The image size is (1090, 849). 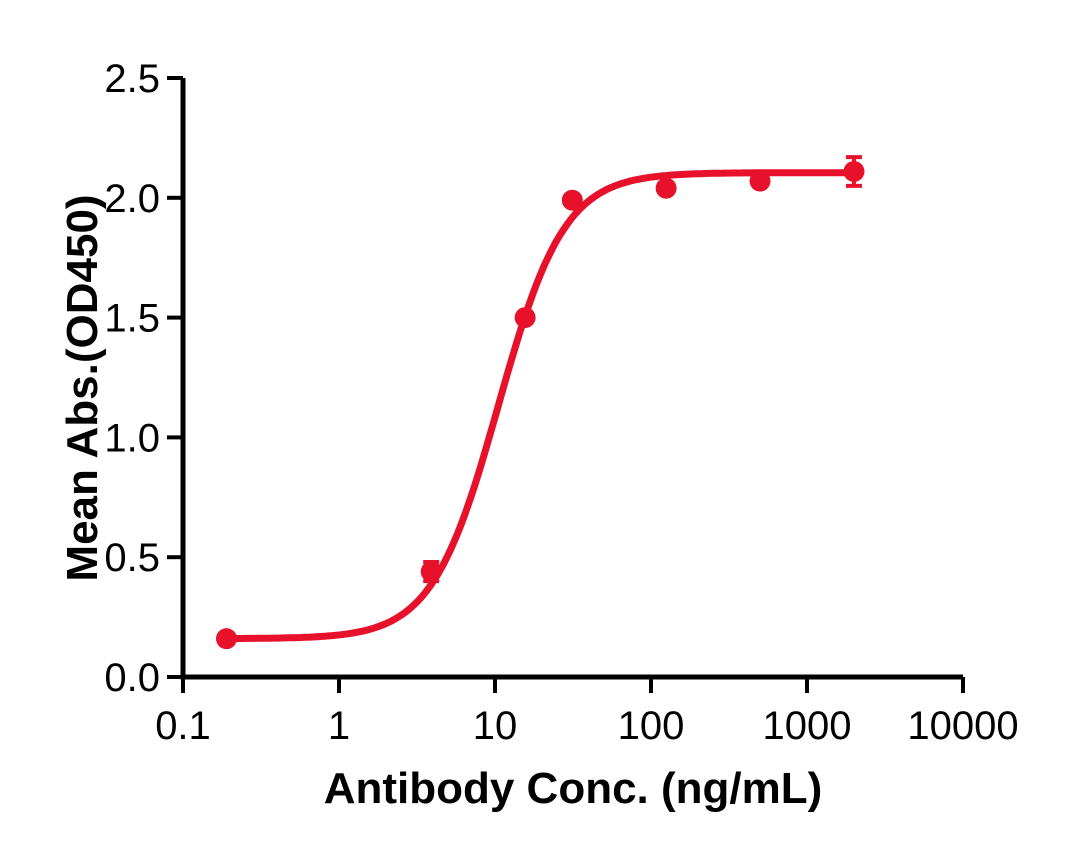 What do you see at coordinates (82, 387) in the screenshot?
I see `y-axis-title: Mean Abs.(OD450)` at bounding box center [82, 387].